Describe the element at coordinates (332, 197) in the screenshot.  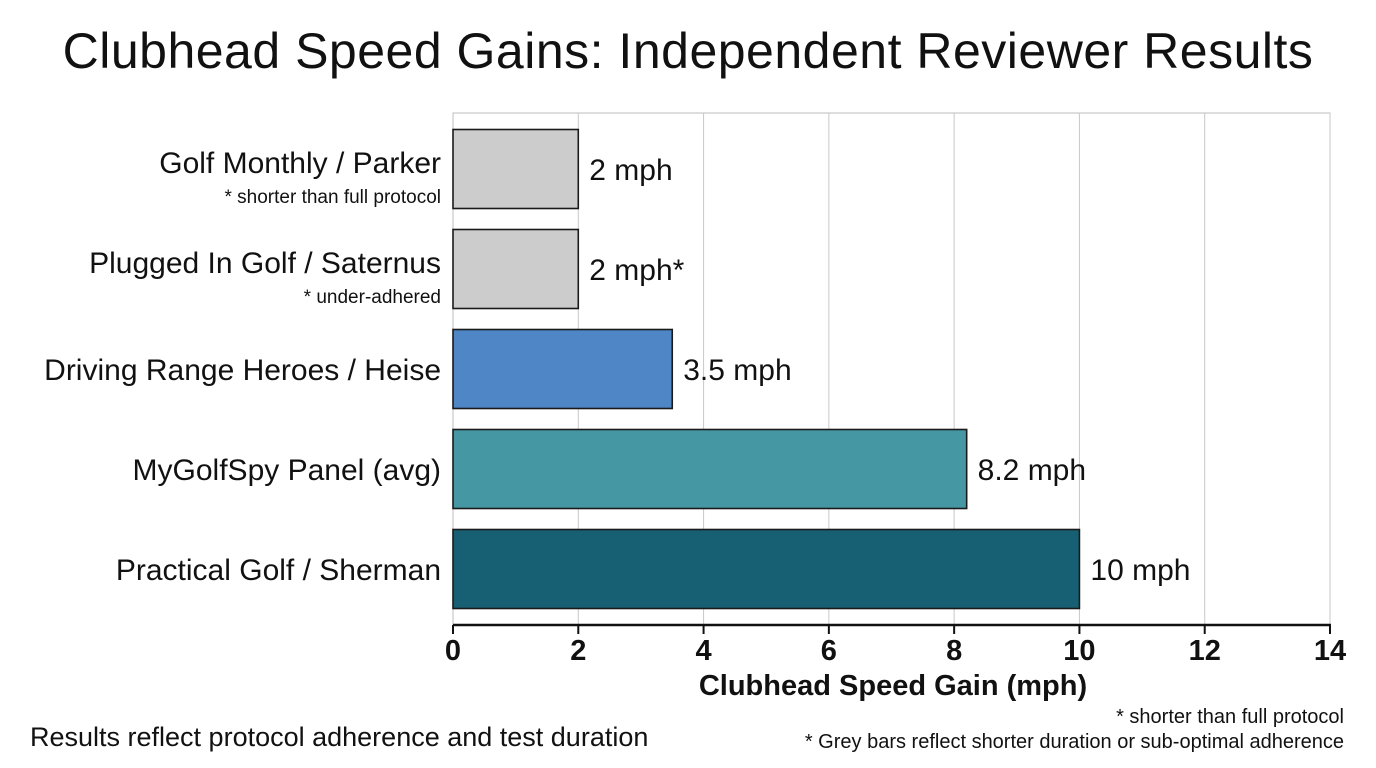
I see `category-note-0: * shorter than full protocol` at that location.